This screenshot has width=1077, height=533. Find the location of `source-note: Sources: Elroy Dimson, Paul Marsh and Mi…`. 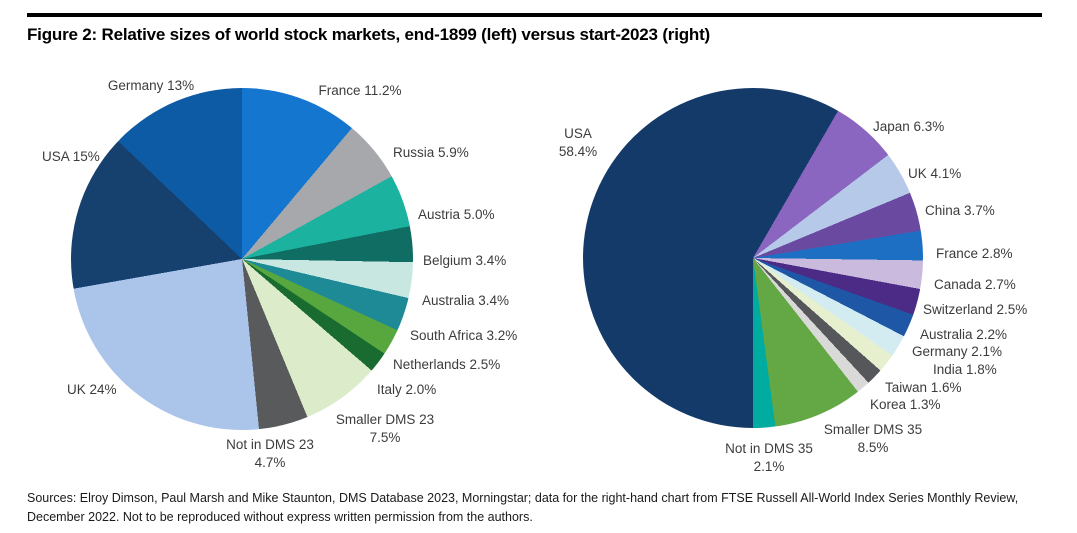

source-note: Sources: Elroy Dimson, Paul Marsh and Mi… is located at coordinates (523, 508).